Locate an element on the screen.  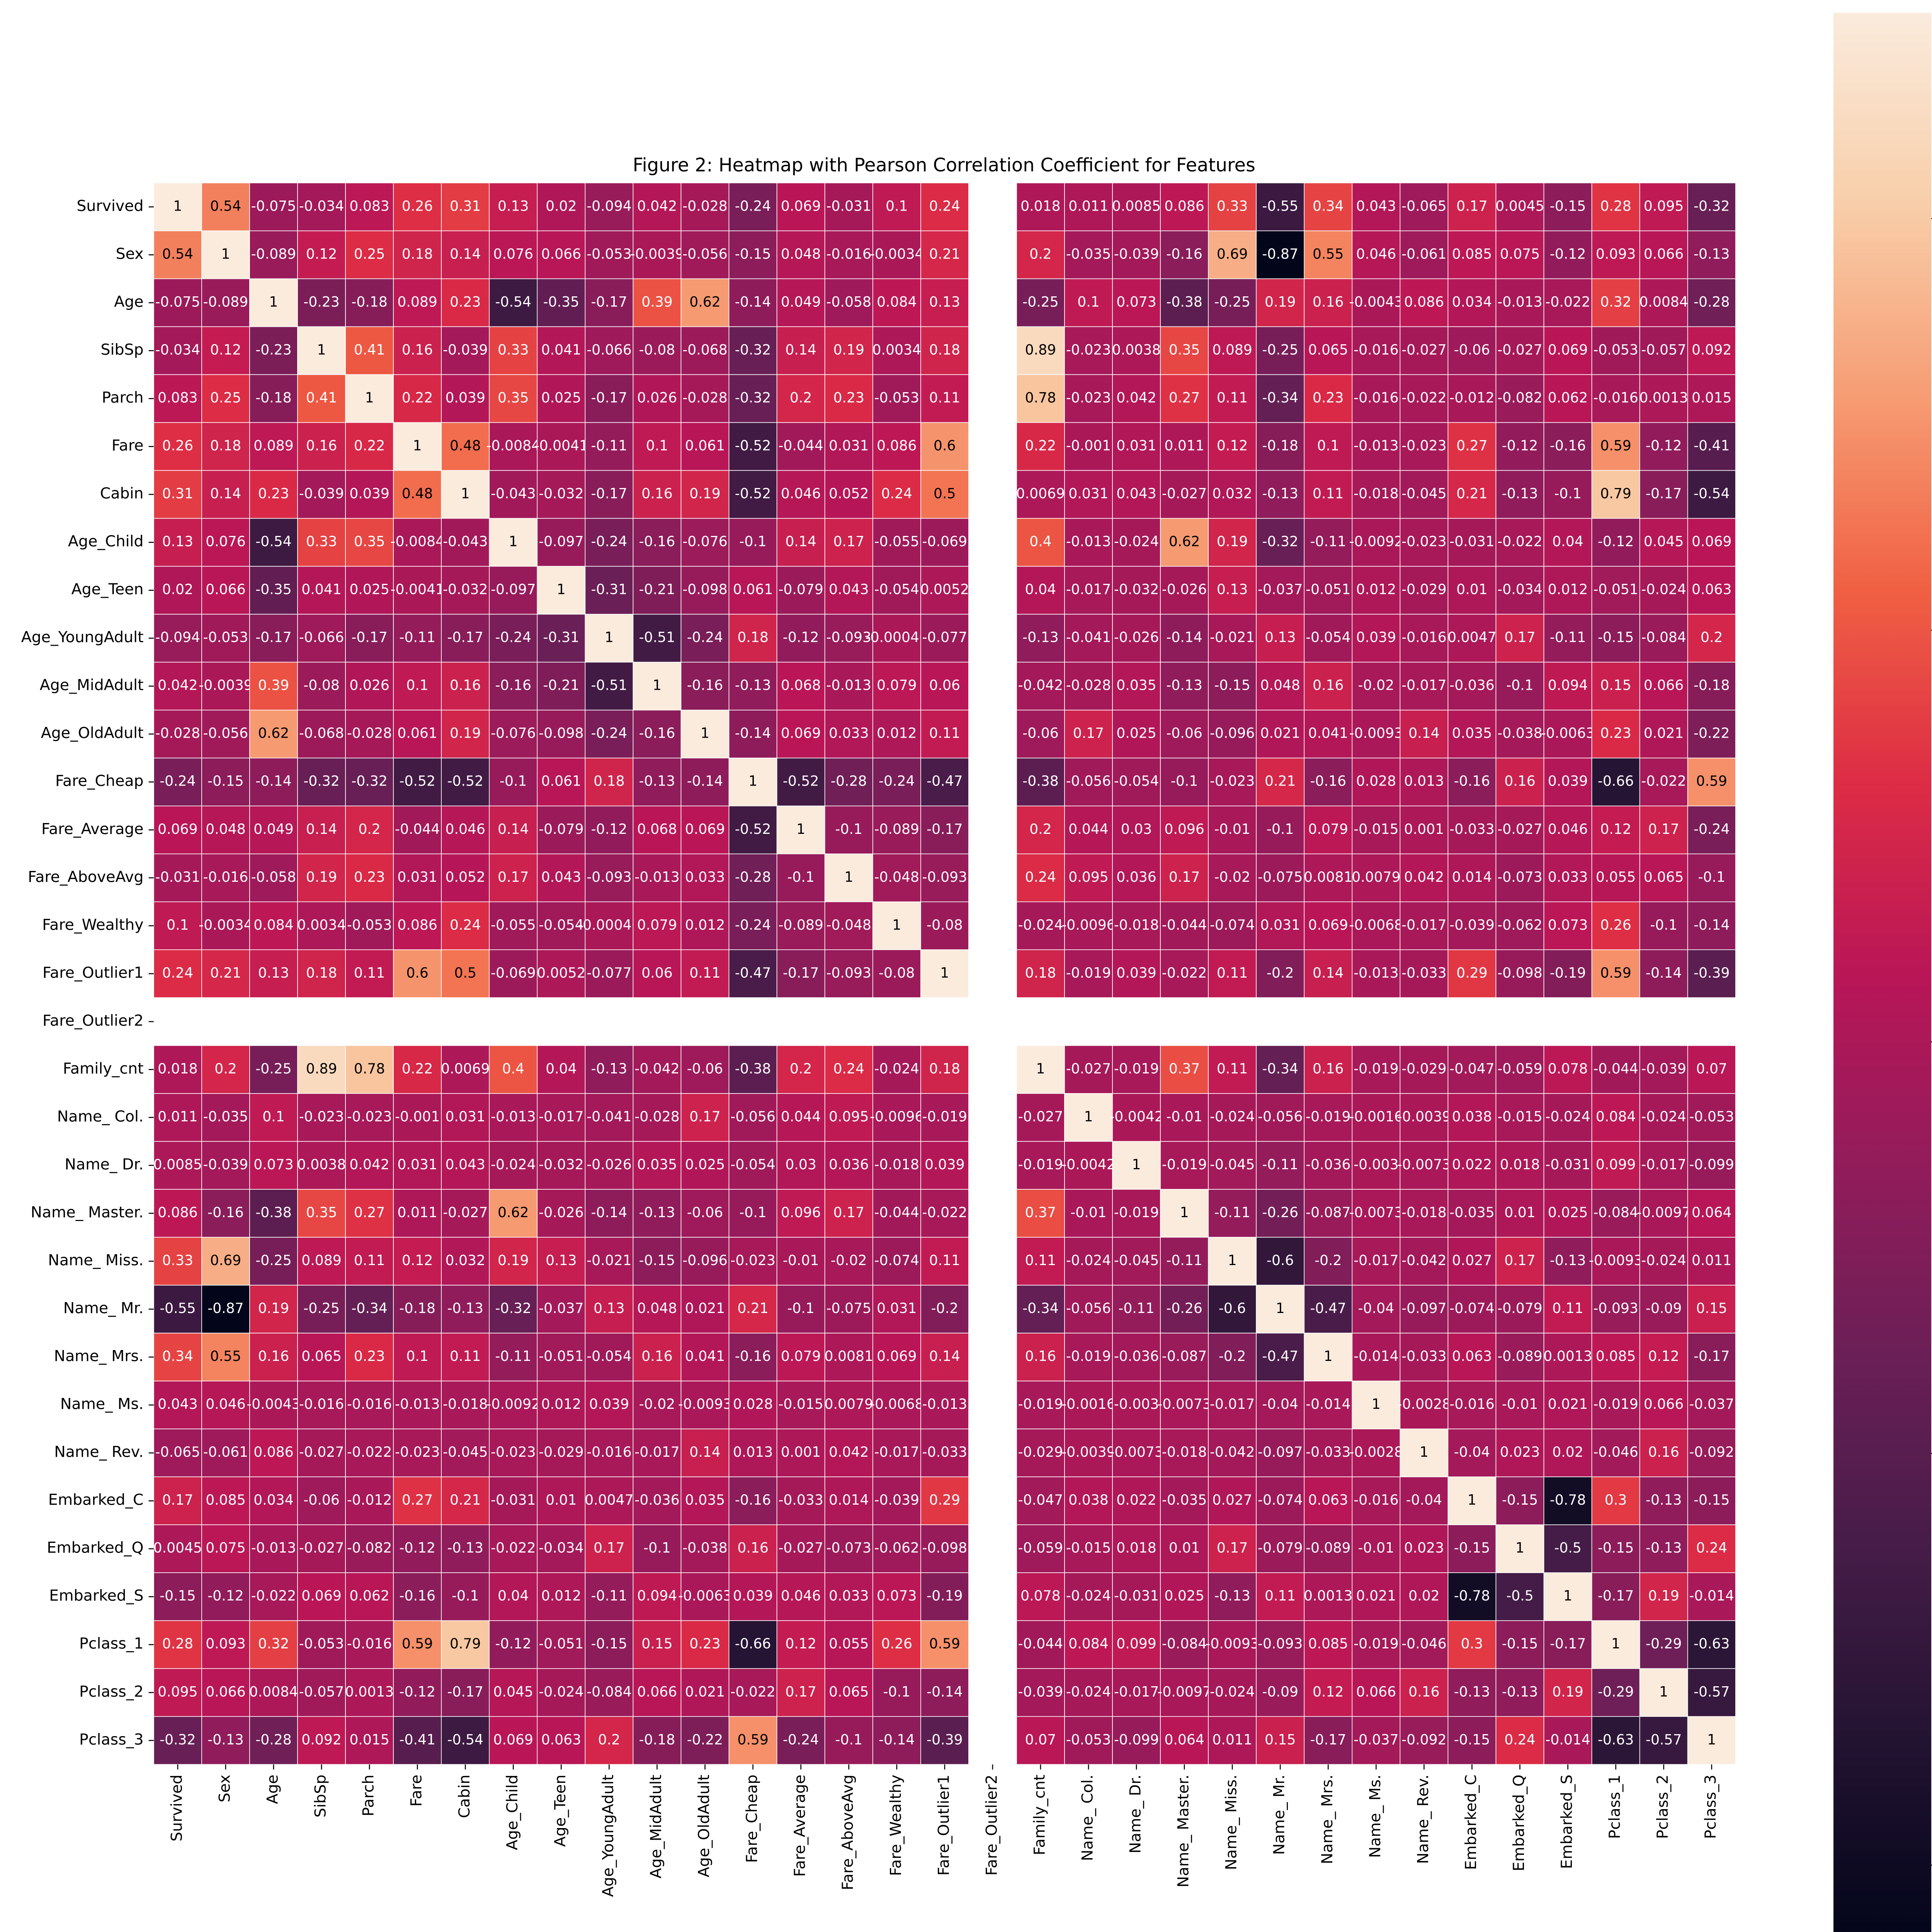
cell-label: 0.18 is located at coordinates (753, 638).